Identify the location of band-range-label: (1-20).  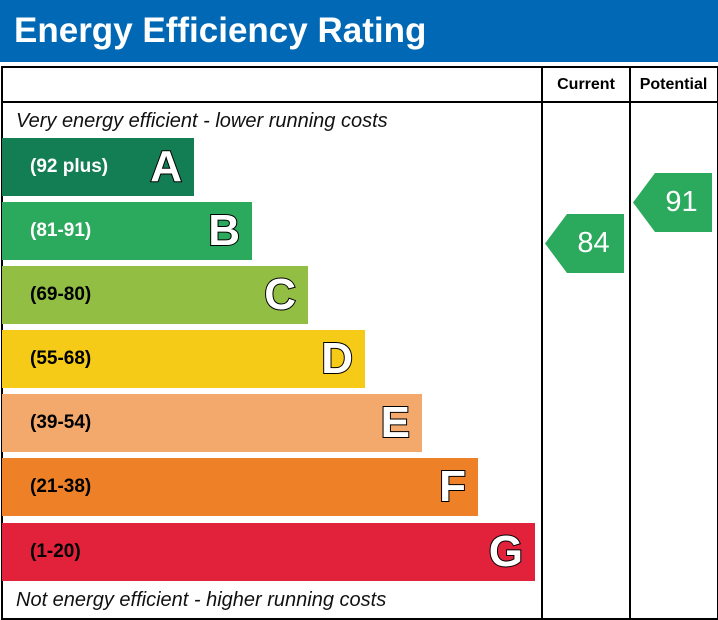
(55, 551).